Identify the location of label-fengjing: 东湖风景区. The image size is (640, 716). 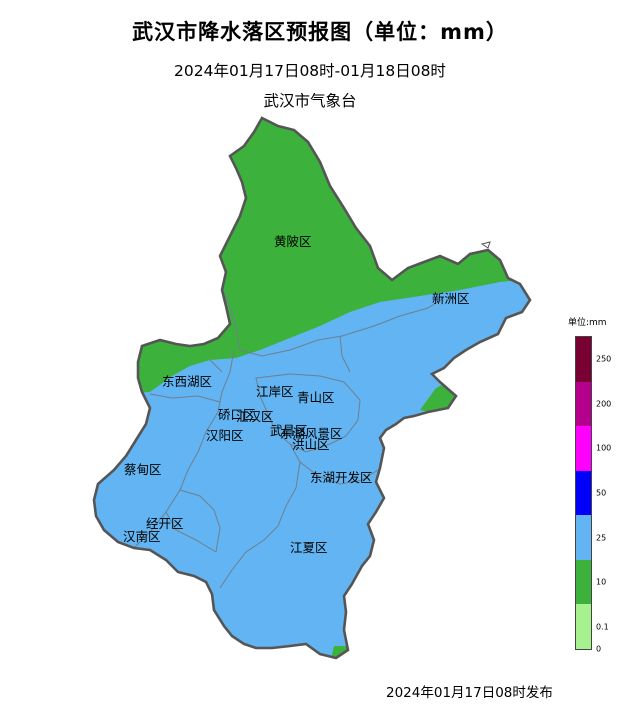
(311, 433).